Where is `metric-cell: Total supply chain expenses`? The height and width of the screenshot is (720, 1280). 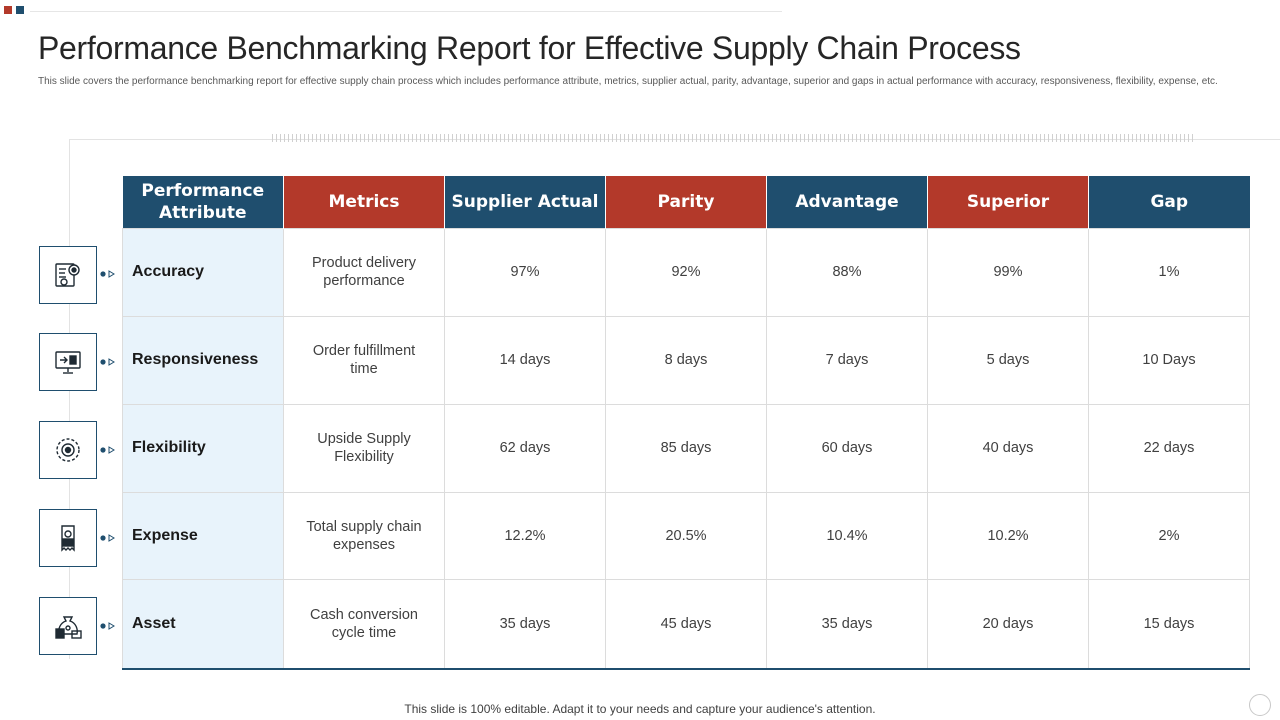
metric-cell: Total supply chain expenses is located at coordinates (364, 536).